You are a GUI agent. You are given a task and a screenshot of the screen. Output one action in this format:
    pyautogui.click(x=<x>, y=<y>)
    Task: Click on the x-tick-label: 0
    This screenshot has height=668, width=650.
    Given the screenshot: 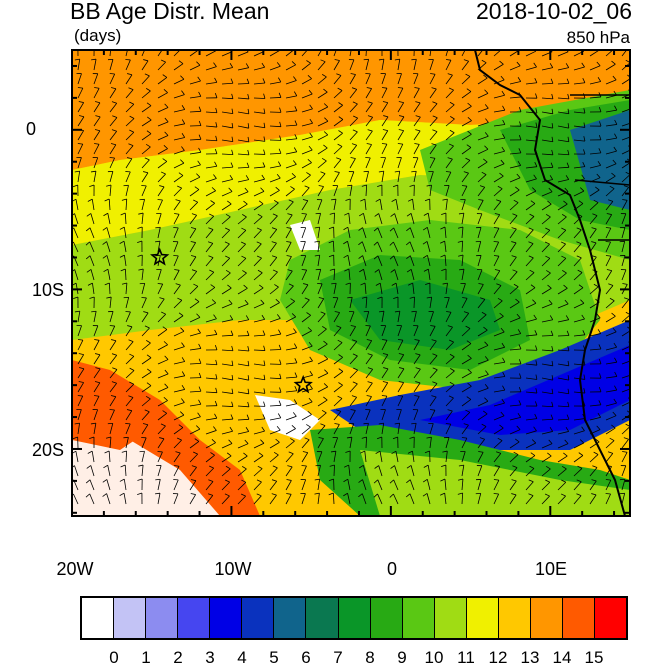 What is the action you would take?
    pyautogui.click(x=392, y=569)
    